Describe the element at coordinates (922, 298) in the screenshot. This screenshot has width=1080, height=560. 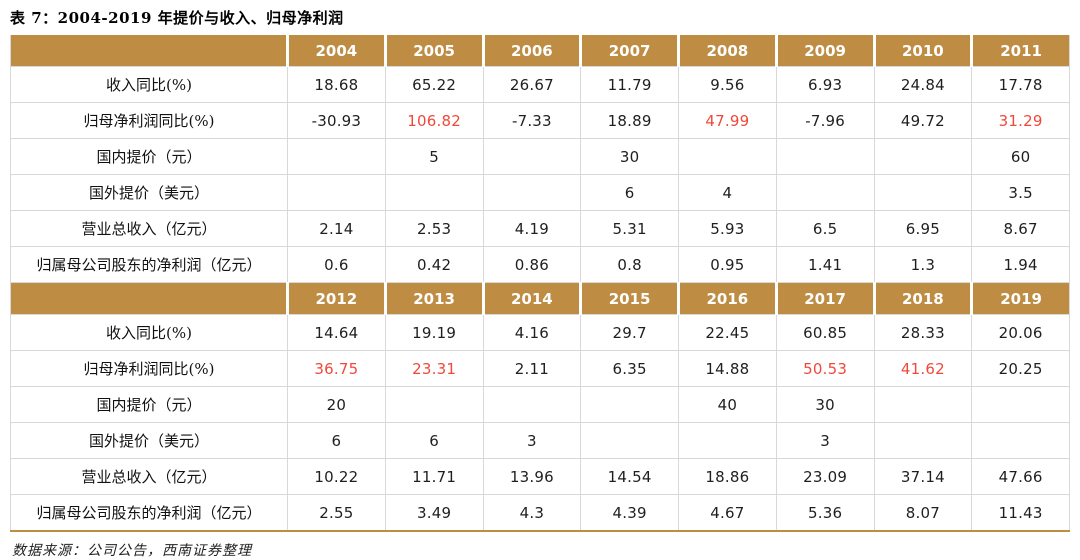
I see `year-header-2018: 2018` at that location.